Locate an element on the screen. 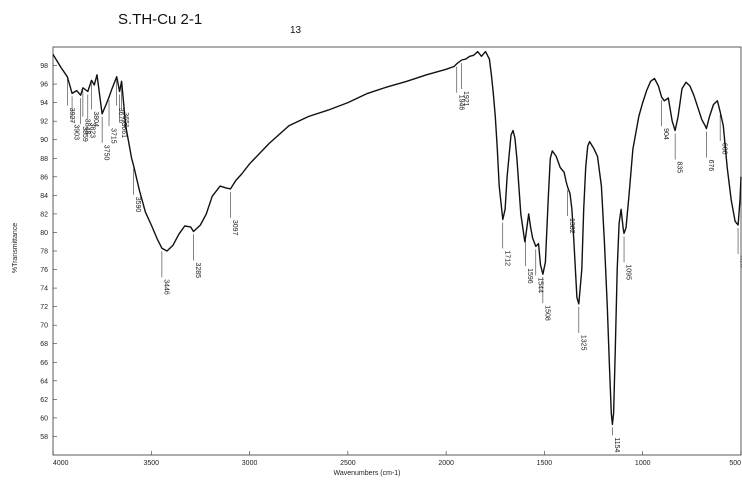  peak-label: 1095 is located at coordinates (628, 272).